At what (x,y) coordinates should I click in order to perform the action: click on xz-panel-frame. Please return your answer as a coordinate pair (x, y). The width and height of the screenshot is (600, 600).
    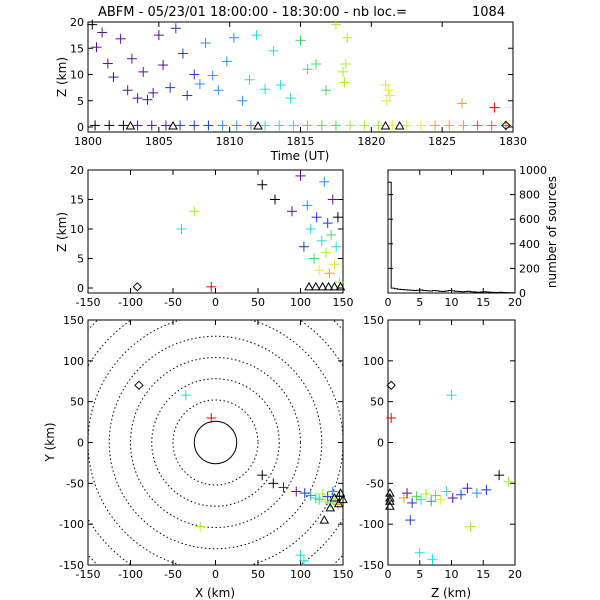
    Looking at the image, I should click on (215, 231).